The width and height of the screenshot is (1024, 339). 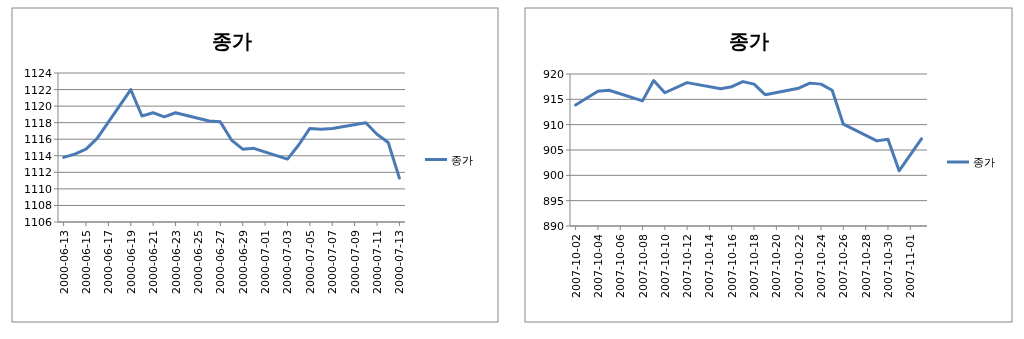 I want to click on x-tick-label: 2000-07-03, so click(x=288, y=262).